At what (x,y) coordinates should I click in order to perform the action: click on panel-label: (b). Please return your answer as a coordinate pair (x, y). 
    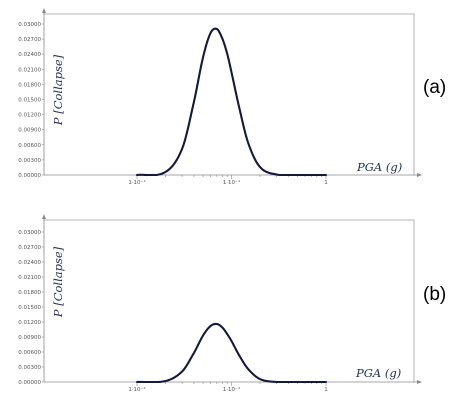
    Looking at the image, I should click on (434, 294).